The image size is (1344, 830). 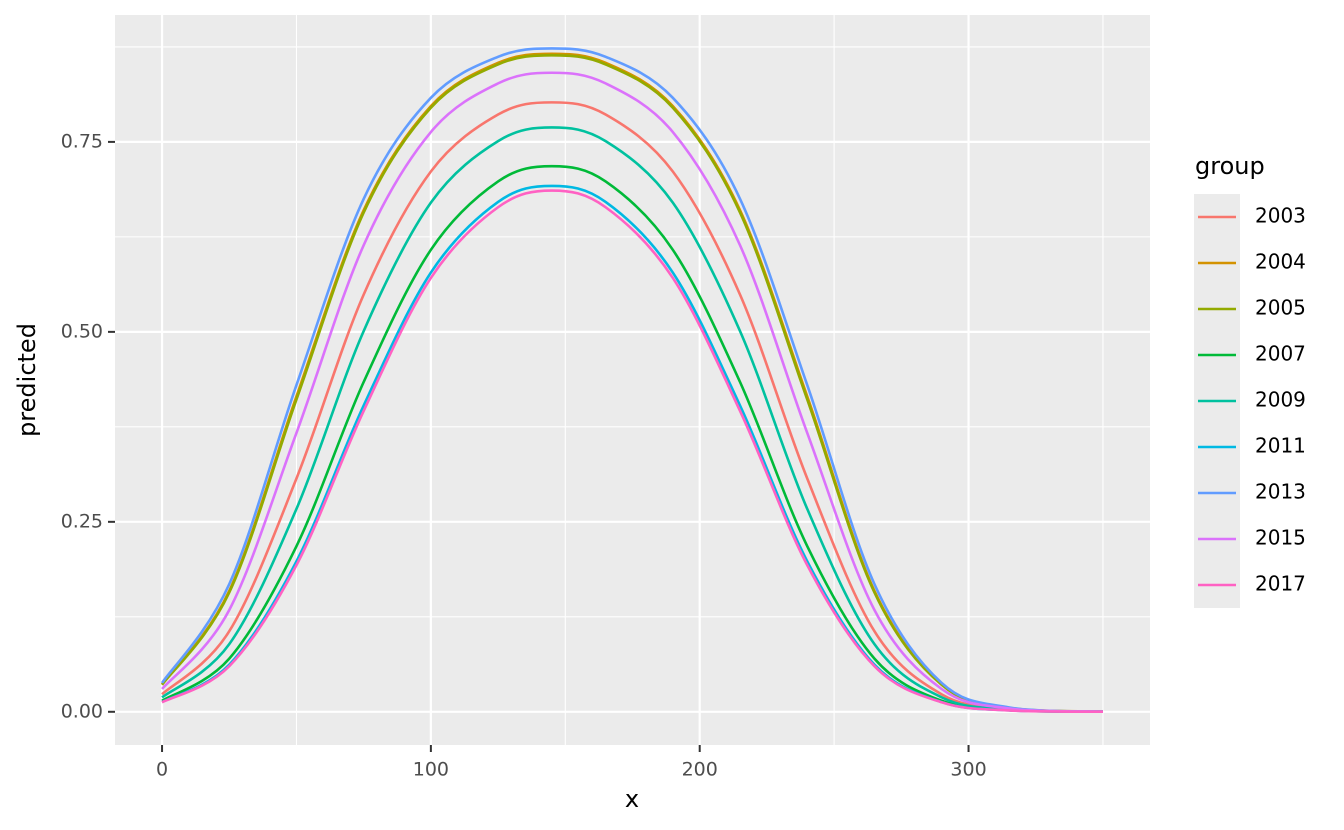 What do you see at coordinates (1280, 400) in the screenshot?
I see `legend-label: 2009` at bounding box center [1280, 400].